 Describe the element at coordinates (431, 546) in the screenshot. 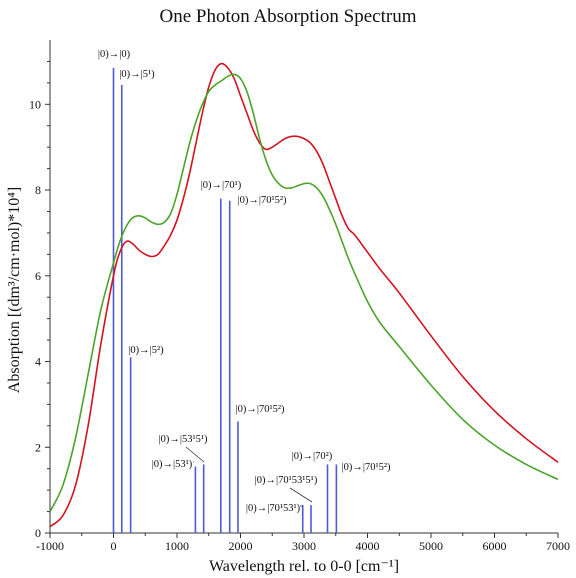

I see `x-tick-label: 5000` at that location.